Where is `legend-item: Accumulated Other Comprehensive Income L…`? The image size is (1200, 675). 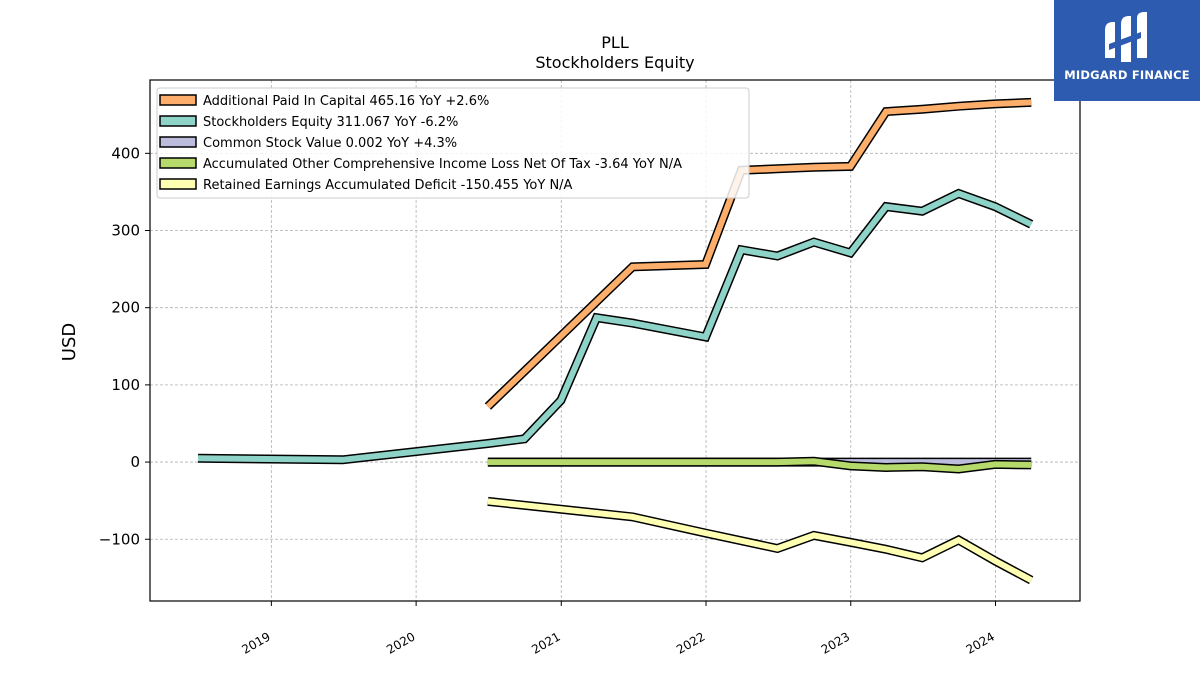
legend-item: Accumulated Other Comprehensive Income L… is located at coordinates (420, 164).